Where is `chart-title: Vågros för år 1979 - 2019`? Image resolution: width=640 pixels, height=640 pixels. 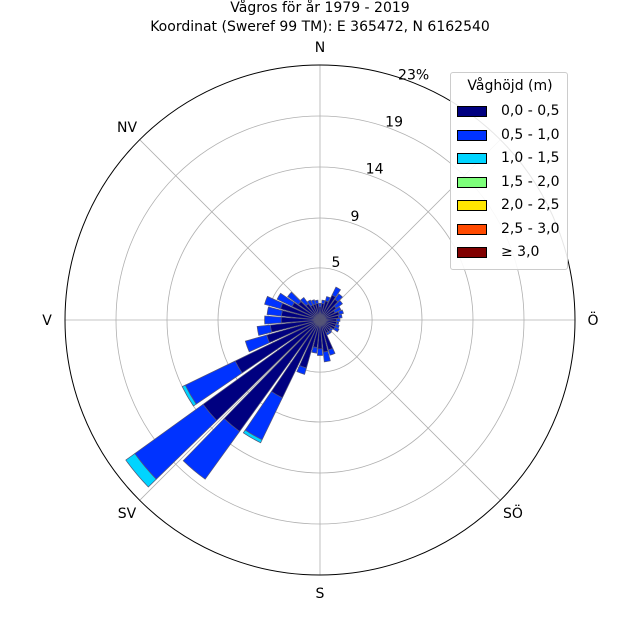
chart-title: Vågros för år 1979 - 2019 is located at coordinates (320, 8).